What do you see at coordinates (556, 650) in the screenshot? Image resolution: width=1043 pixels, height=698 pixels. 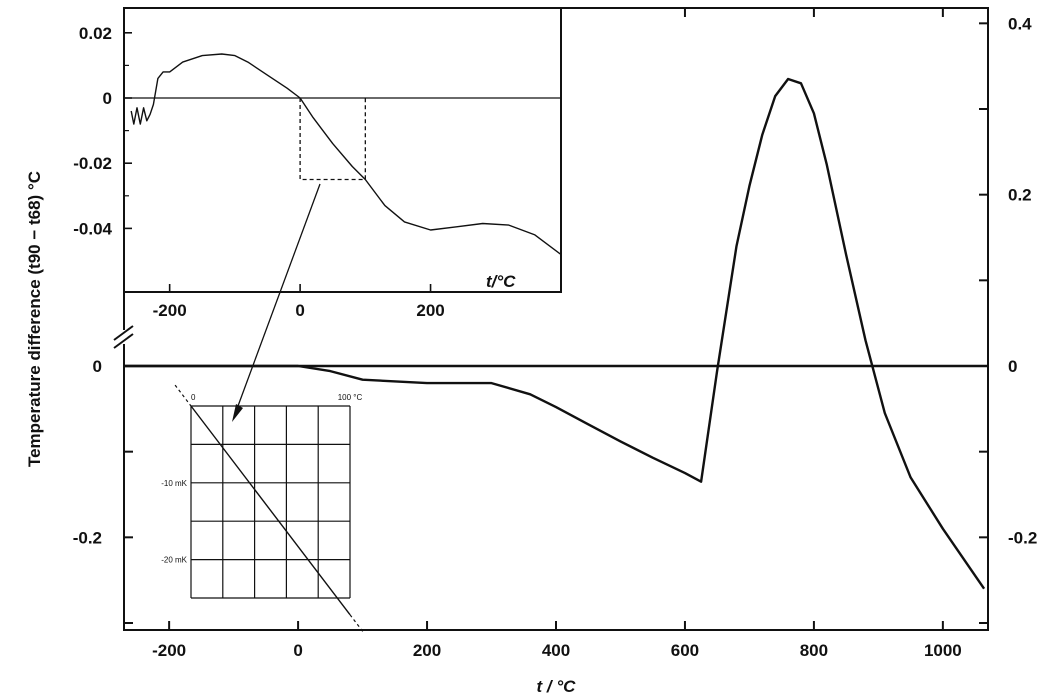 I see `x-tick-label: 400` at bounding box center [556, 650].